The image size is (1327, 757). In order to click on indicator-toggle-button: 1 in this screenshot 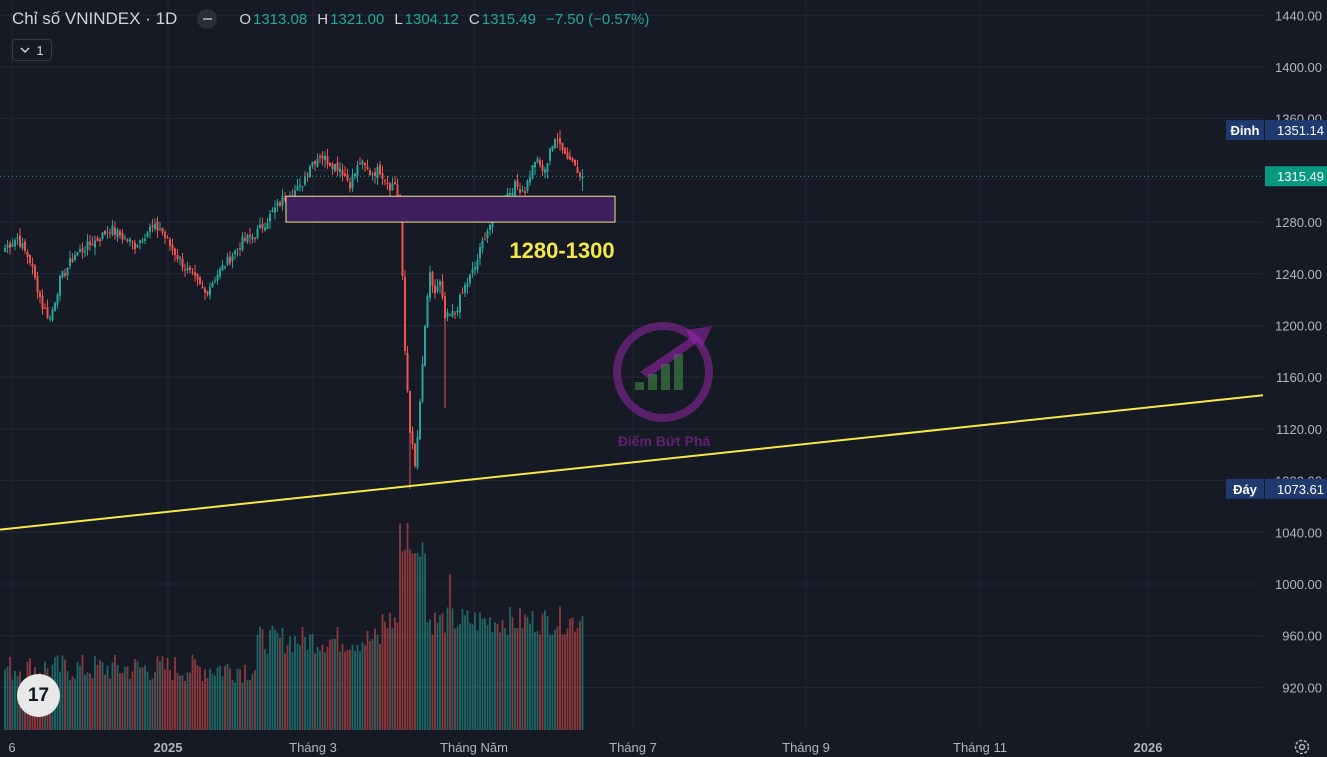, I will do `click(32, 50)`.